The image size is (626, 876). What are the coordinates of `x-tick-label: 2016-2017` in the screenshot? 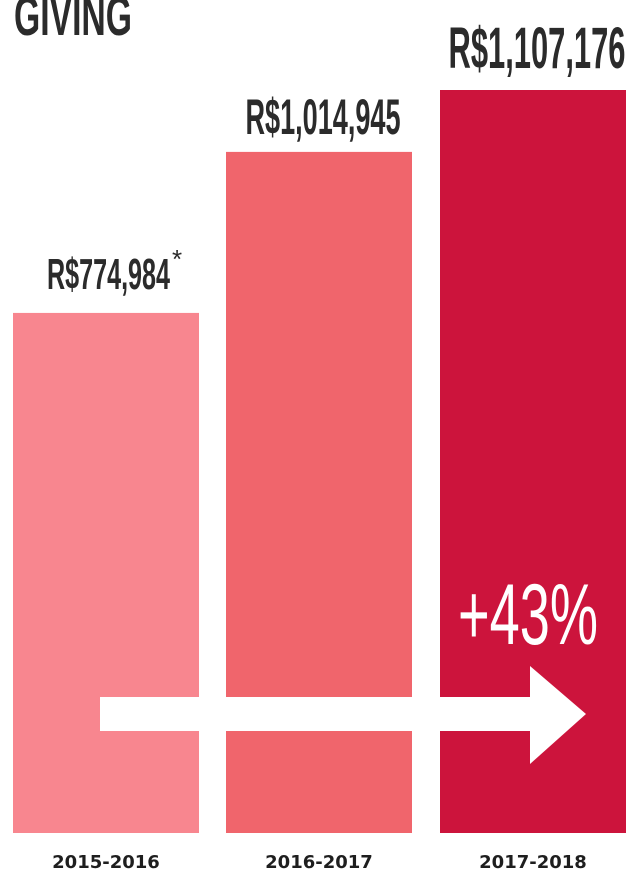 It's located at (319, 862).